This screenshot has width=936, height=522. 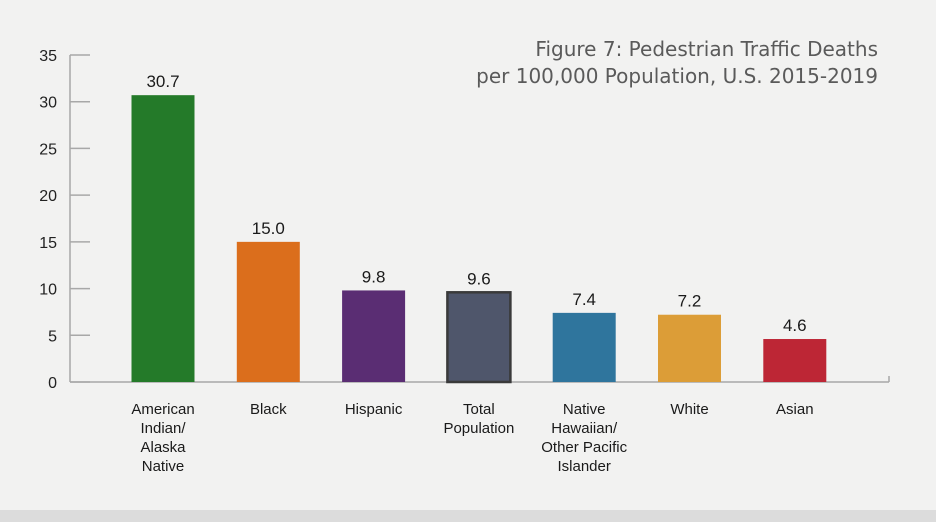 What do you see at coordinates (677, 76) in the screenshot?
I see `chart-title-line-2: per 100,000 Population, U.S. 2015-2019` at bounding box center [677, 76].